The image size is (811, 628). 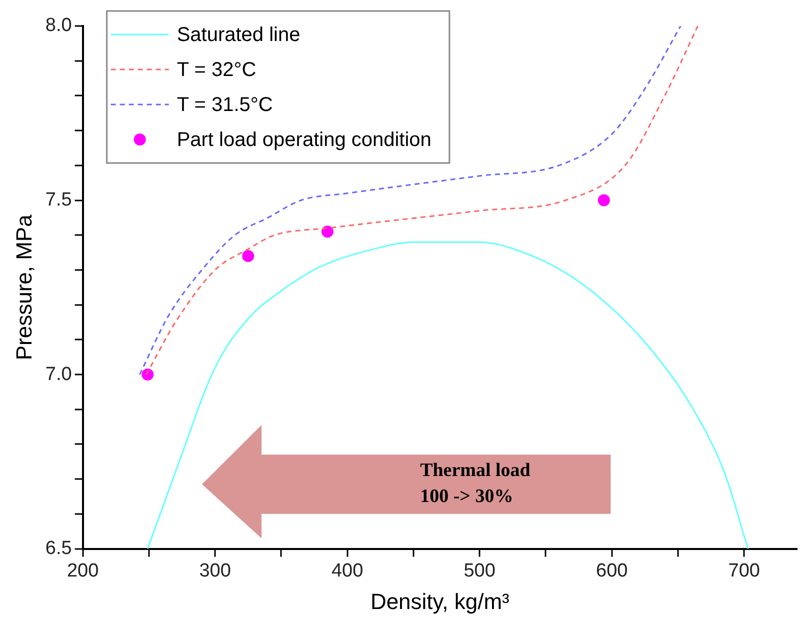 What do you see at coordinates (58, 374) in the screenshot?
I see `y-tick-label: 7.0` at bounding box center [58, 374].